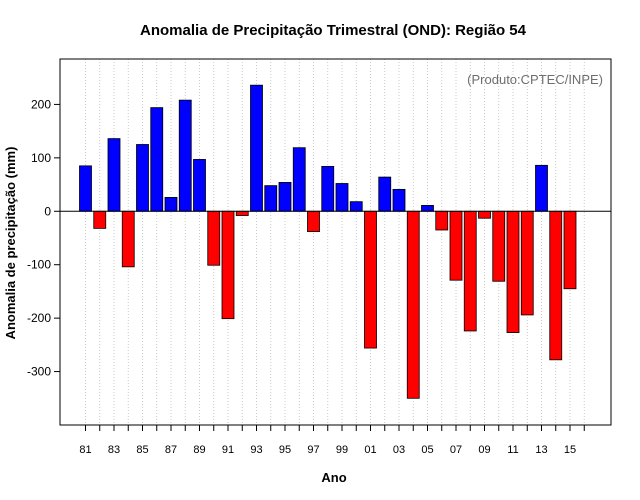  I want to click on y-tick-label: 100, so click(41, 158).